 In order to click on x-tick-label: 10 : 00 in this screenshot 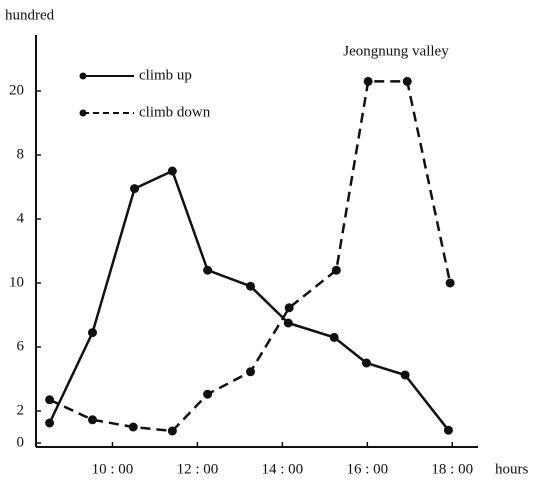, I will do `click(113, 469)`.